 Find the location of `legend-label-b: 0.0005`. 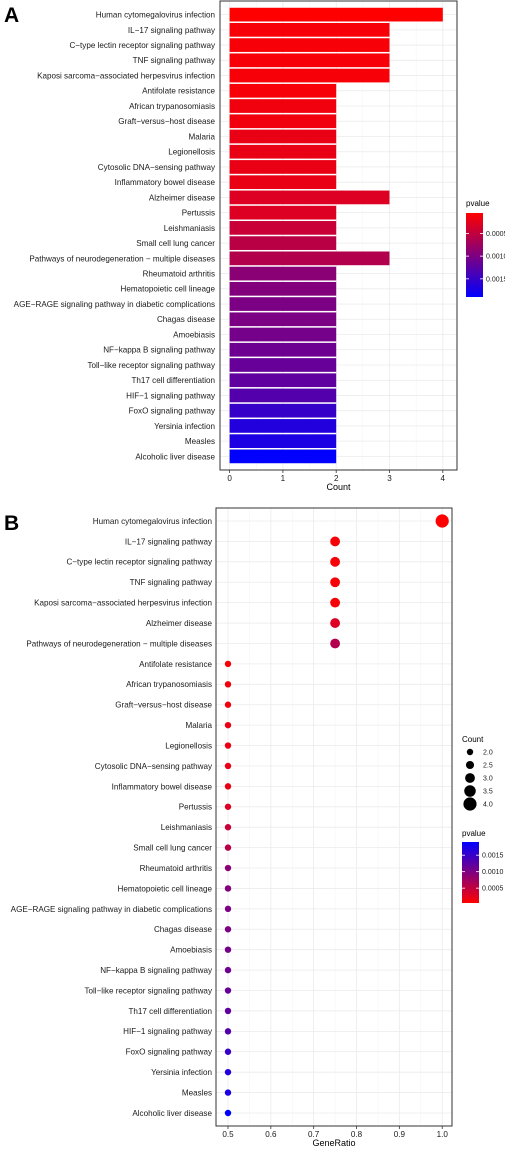

legend-label-b: 0.0005 is located at coordinates (493, 889).